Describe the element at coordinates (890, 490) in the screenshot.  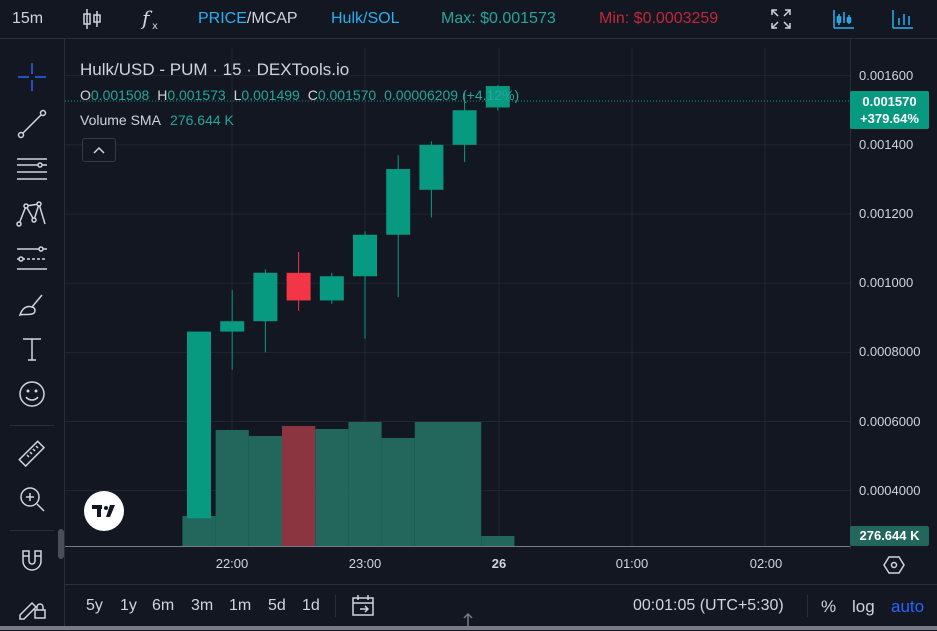
I see `price-tick-label: 0.0004000` at that location.